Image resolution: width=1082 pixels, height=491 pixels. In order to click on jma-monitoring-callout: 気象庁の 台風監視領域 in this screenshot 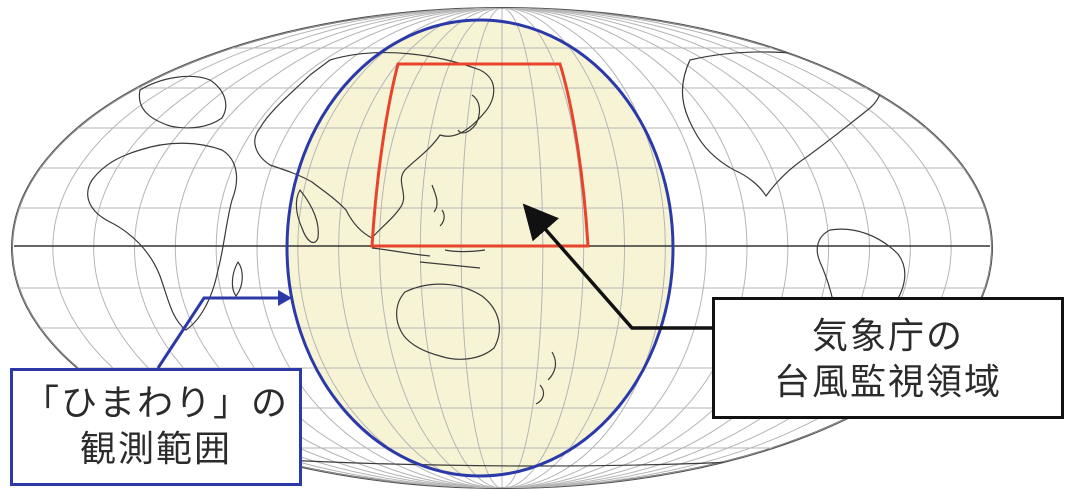, I will do `click(888, 358)`.